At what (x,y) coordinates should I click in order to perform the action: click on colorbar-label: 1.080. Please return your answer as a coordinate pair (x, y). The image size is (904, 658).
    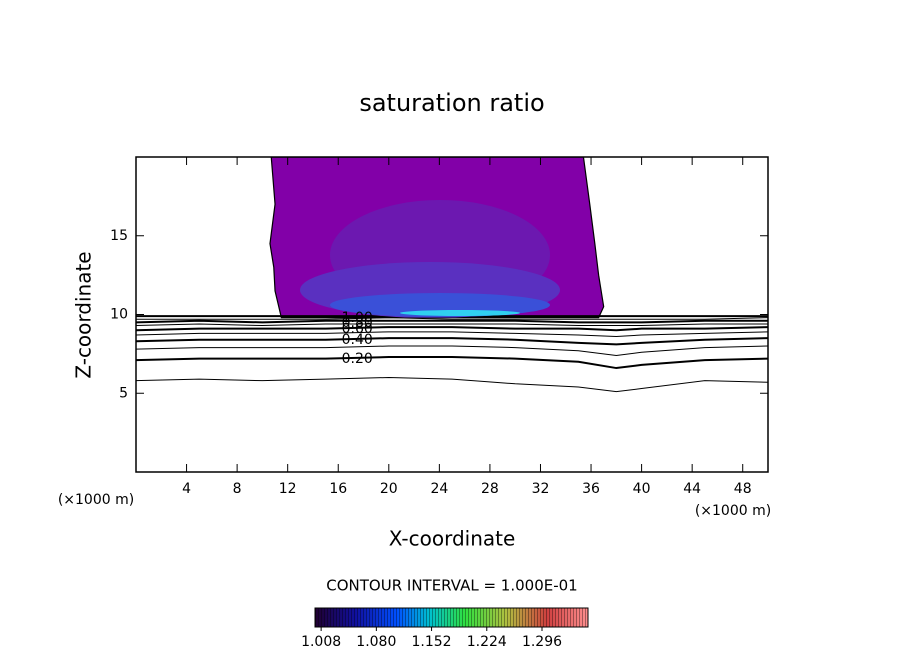
    Looking at the image, I should click on (376, 642).